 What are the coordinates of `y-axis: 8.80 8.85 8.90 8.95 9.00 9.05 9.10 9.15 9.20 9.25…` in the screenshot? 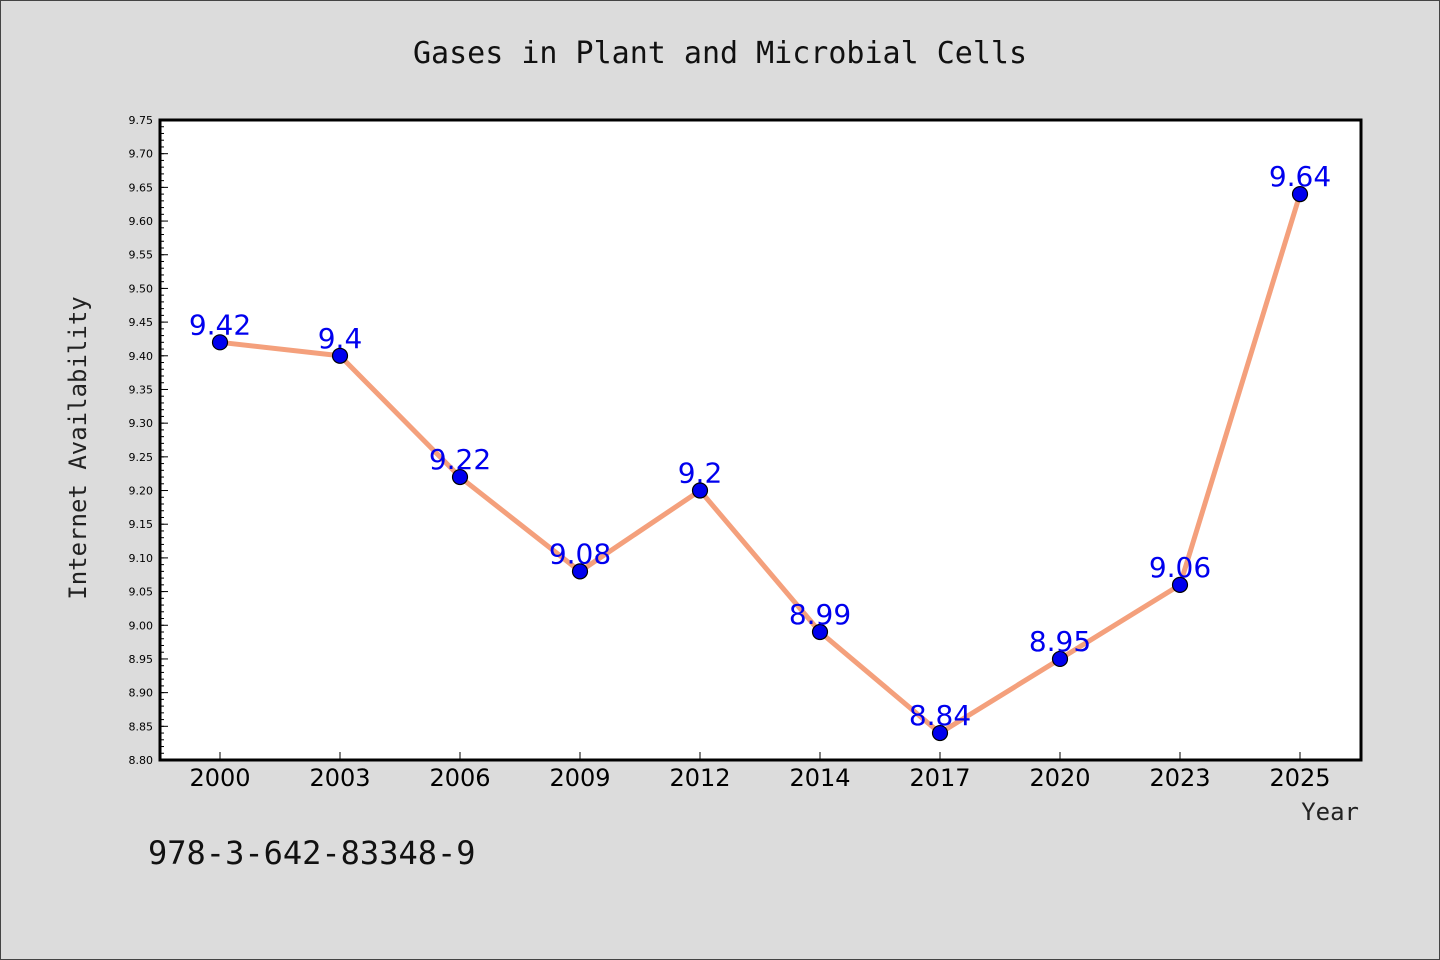 It's located at (148, 440).